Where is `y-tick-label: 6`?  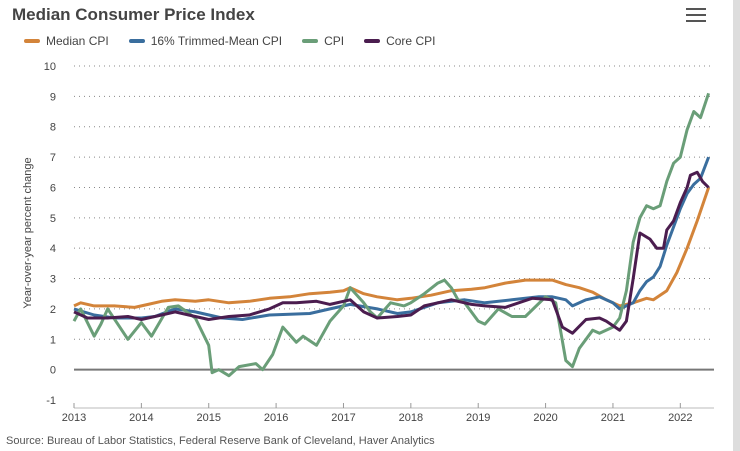 y-tick-label: 6 is located at coordinates (53, 188).